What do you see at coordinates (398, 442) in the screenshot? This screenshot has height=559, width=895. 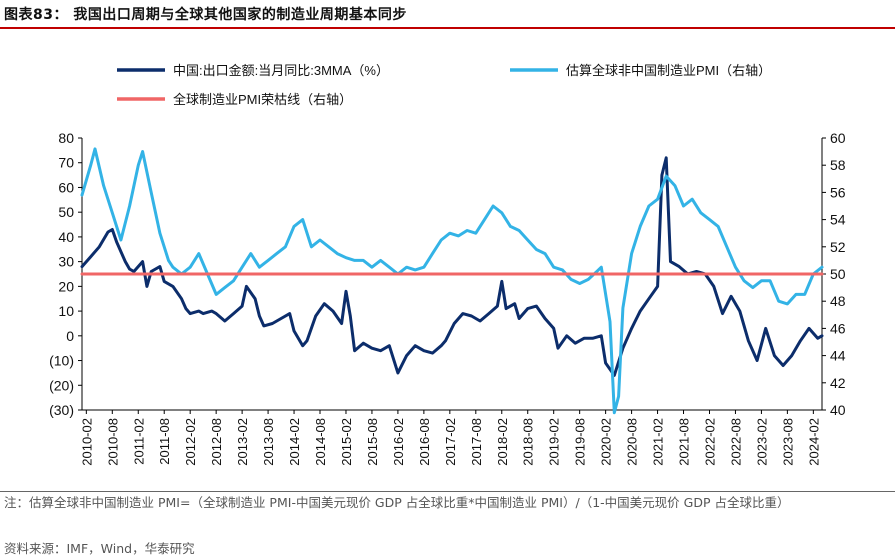 I see `x-axis-tick-label: 2016-02` at bounding box center [398, 442].